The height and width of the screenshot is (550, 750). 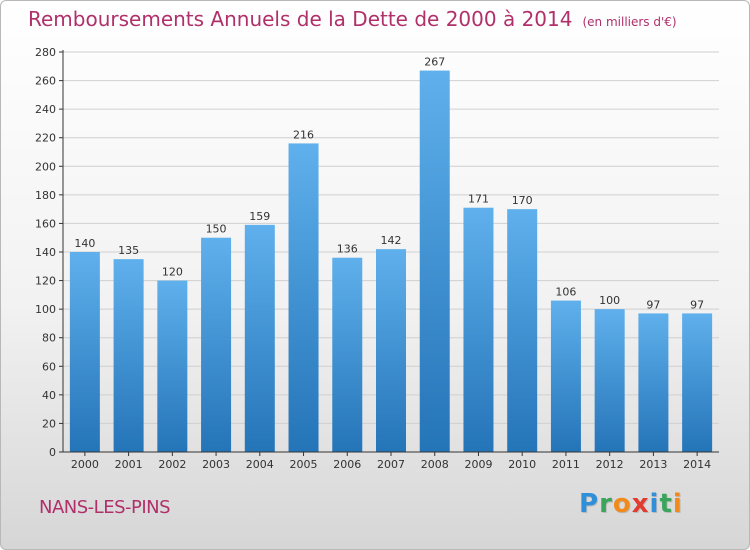 I want to click on y-tick-label: 220, so click(x=45, y=138).